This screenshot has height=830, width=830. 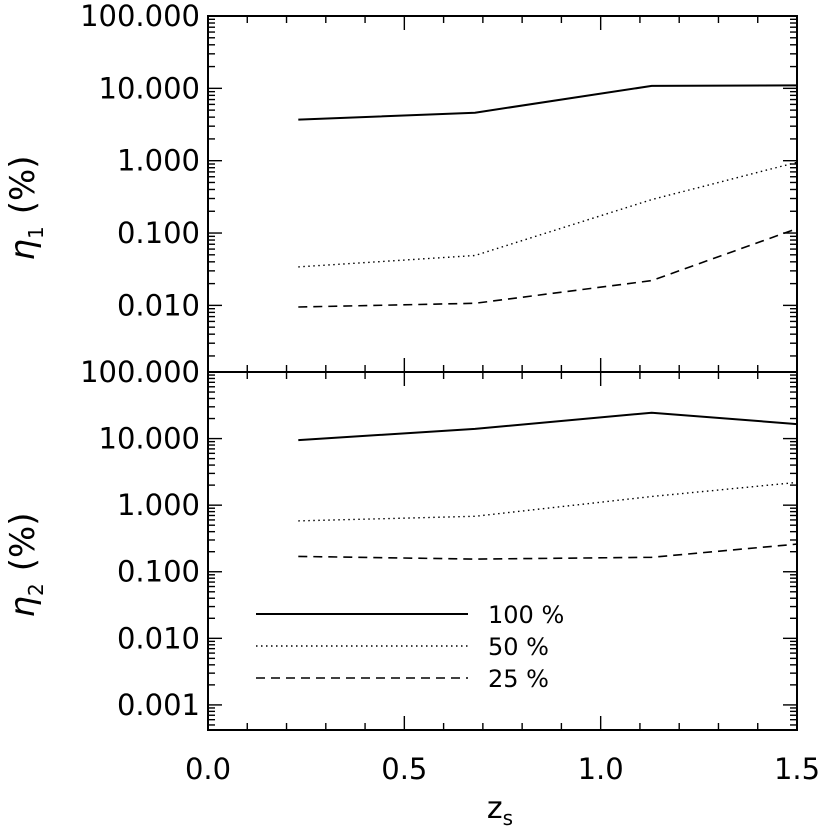 What do you see at coordinates (36, 589) in the screenshot?
I see `bottom-ylabel-subscript: 2` at bounding box center [36, 589].